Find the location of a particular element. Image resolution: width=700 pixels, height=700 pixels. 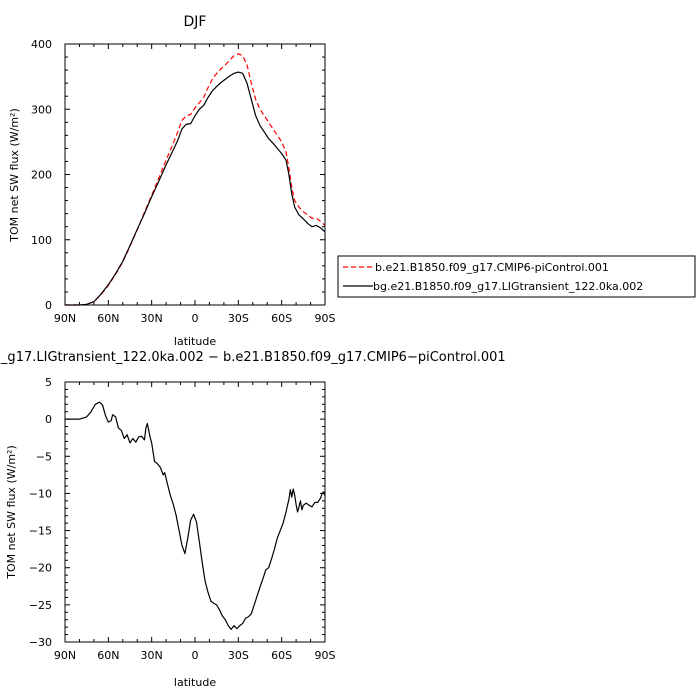

top-y-tick-label-4: 400 is located at coordinates (41, 44).